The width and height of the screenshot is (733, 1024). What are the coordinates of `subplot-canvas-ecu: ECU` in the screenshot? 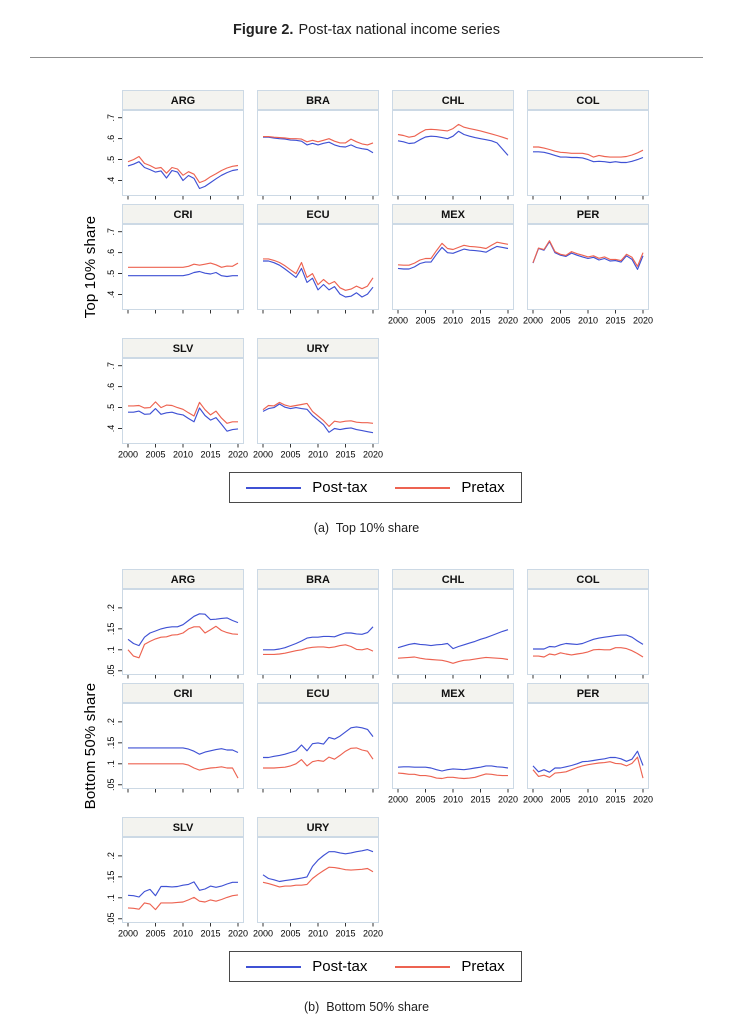 It's located at (318, 259).